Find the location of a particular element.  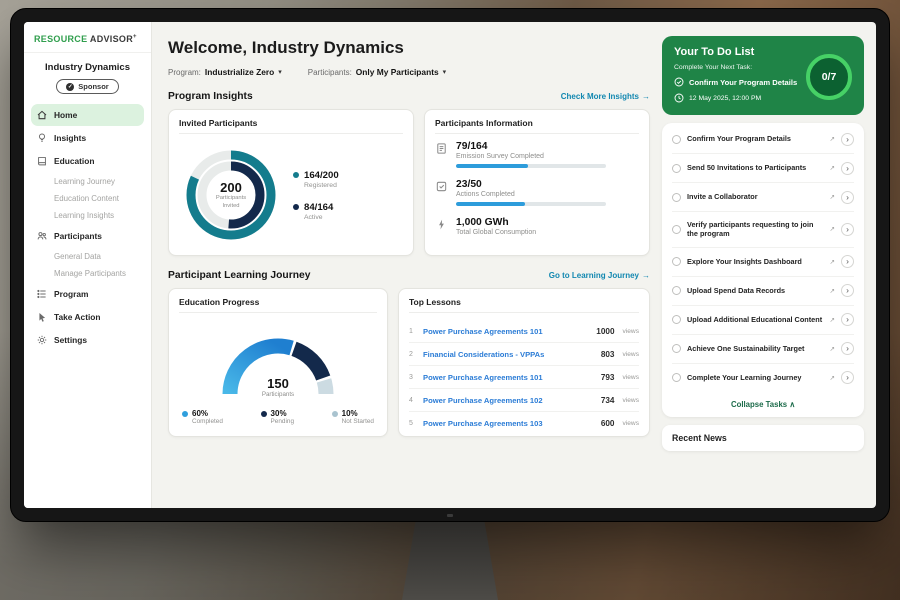

link-label: Check More Insights is located at coordinates (599, 96).